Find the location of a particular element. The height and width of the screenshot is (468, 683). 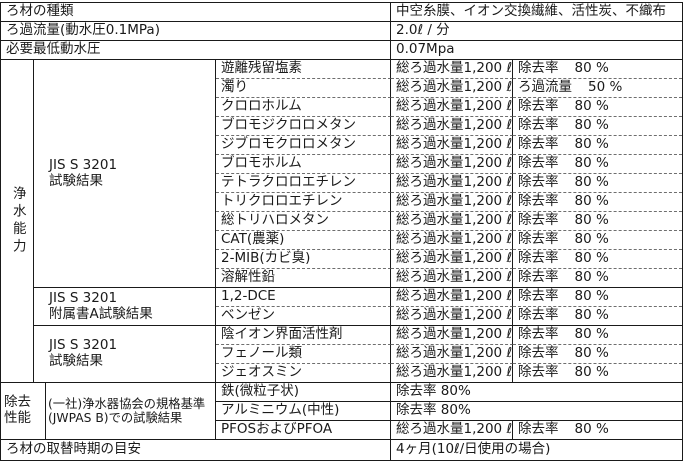

substance-cell: 溶解性鉛 is located at coordinates (303, 278).